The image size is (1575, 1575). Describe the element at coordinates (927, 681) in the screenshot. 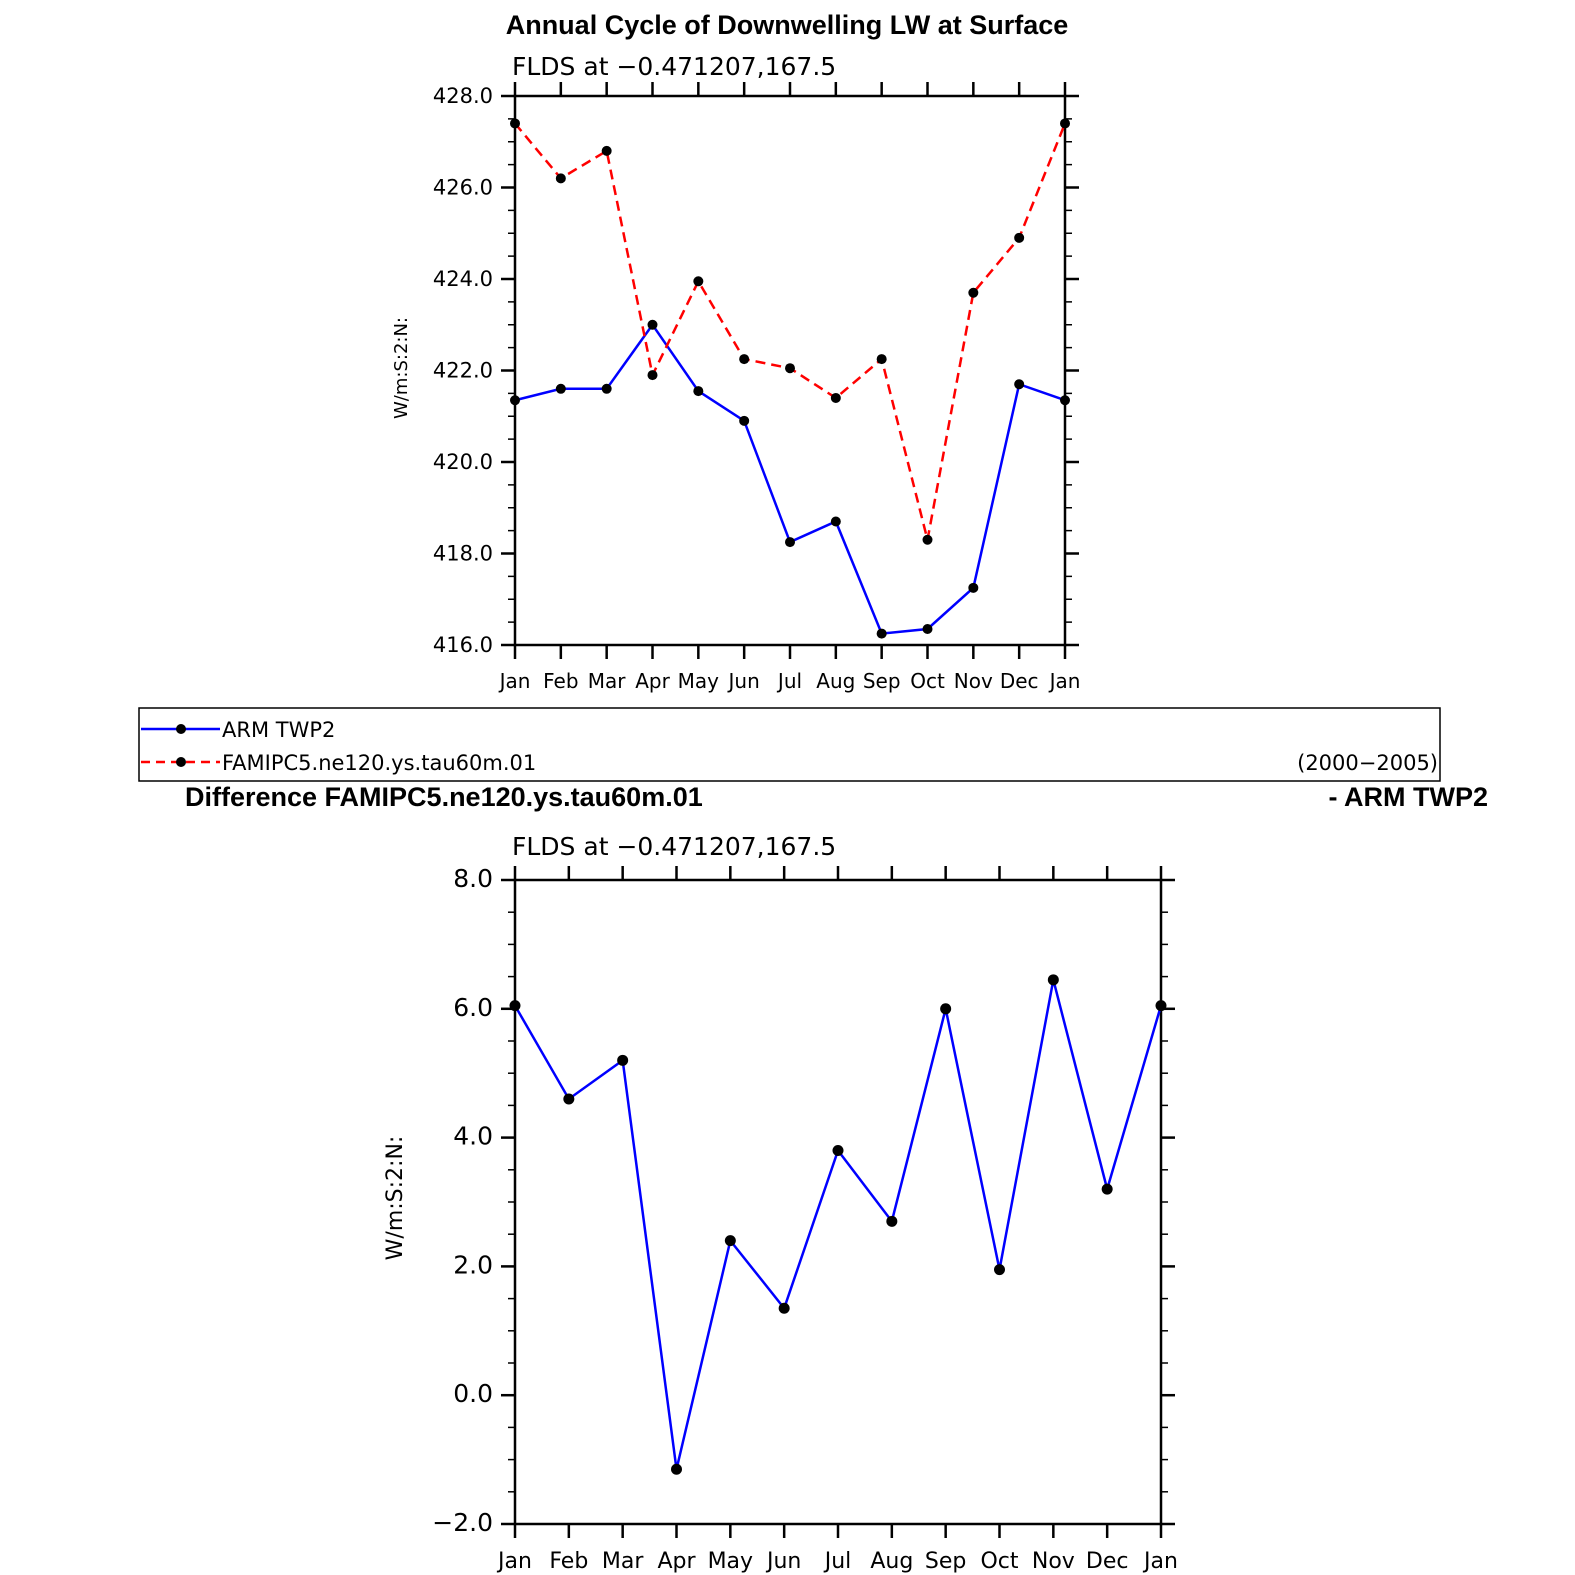

I see `top-x-tick-label: Oct` at that location.